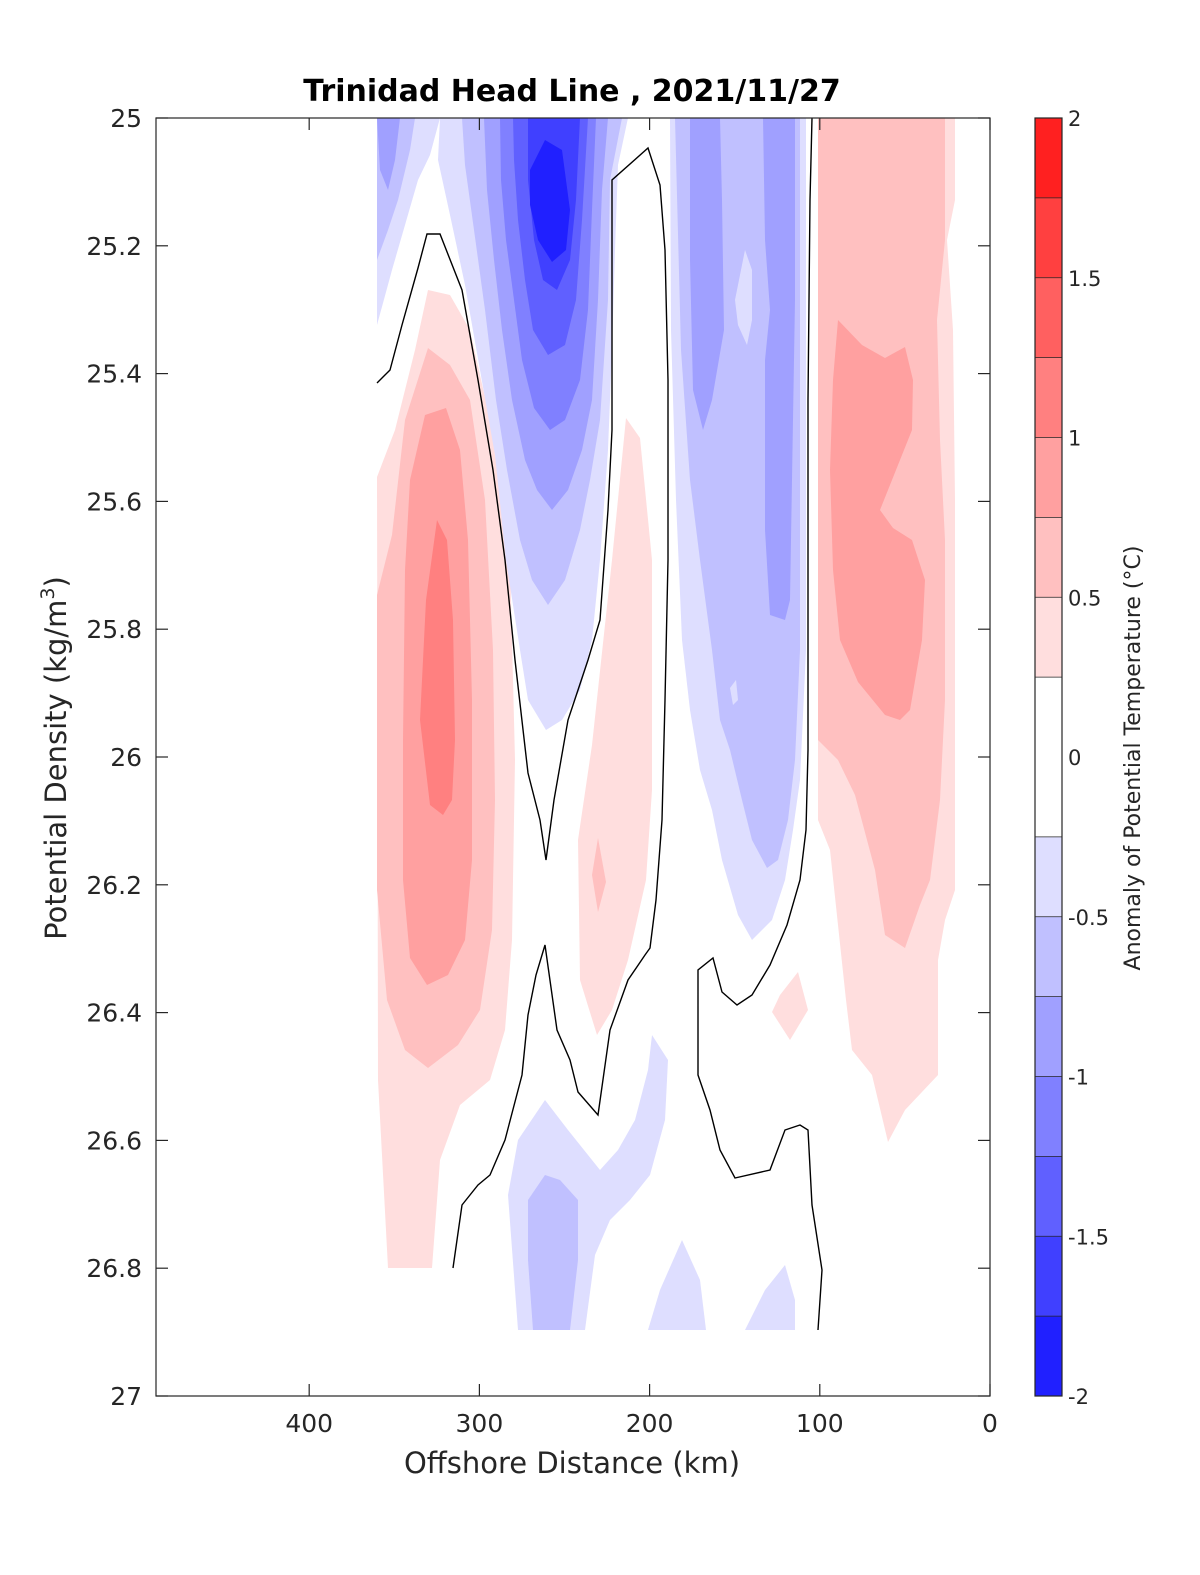  Describe the element at coordinates (707, 274) in the screenshot. I see `cold-level-3c` at that location.